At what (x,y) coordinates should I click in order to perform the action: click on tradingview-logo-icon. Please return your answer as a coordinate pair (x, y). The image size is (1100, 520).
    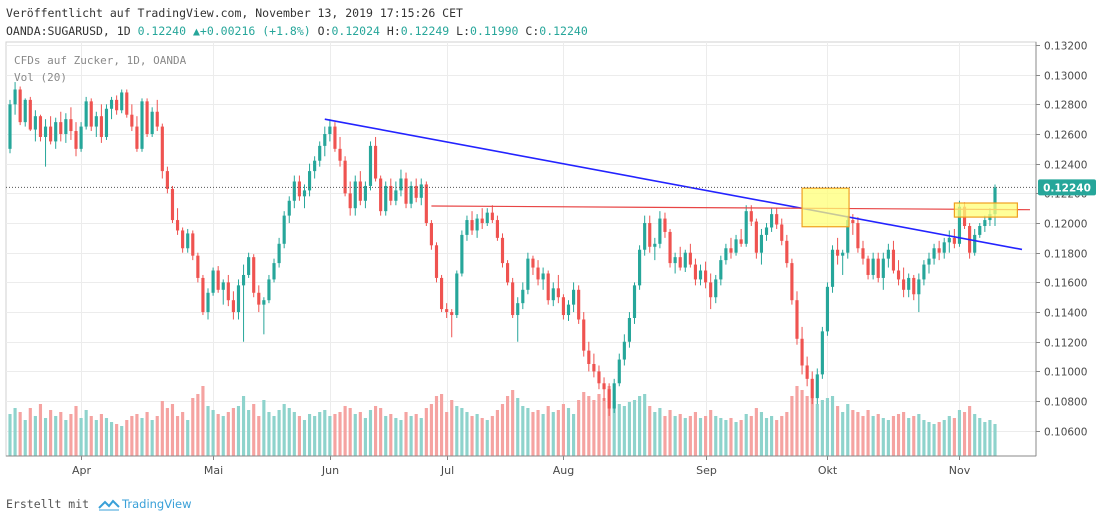
    Looking at the image, I should click on (109, 505).